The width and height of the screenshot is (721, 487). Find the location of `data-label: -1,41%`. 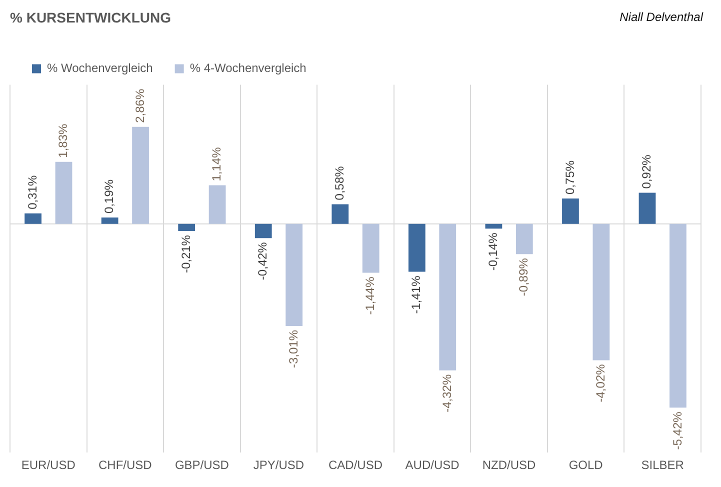

data-label: -1,41% is located at coordinates (416, 294).